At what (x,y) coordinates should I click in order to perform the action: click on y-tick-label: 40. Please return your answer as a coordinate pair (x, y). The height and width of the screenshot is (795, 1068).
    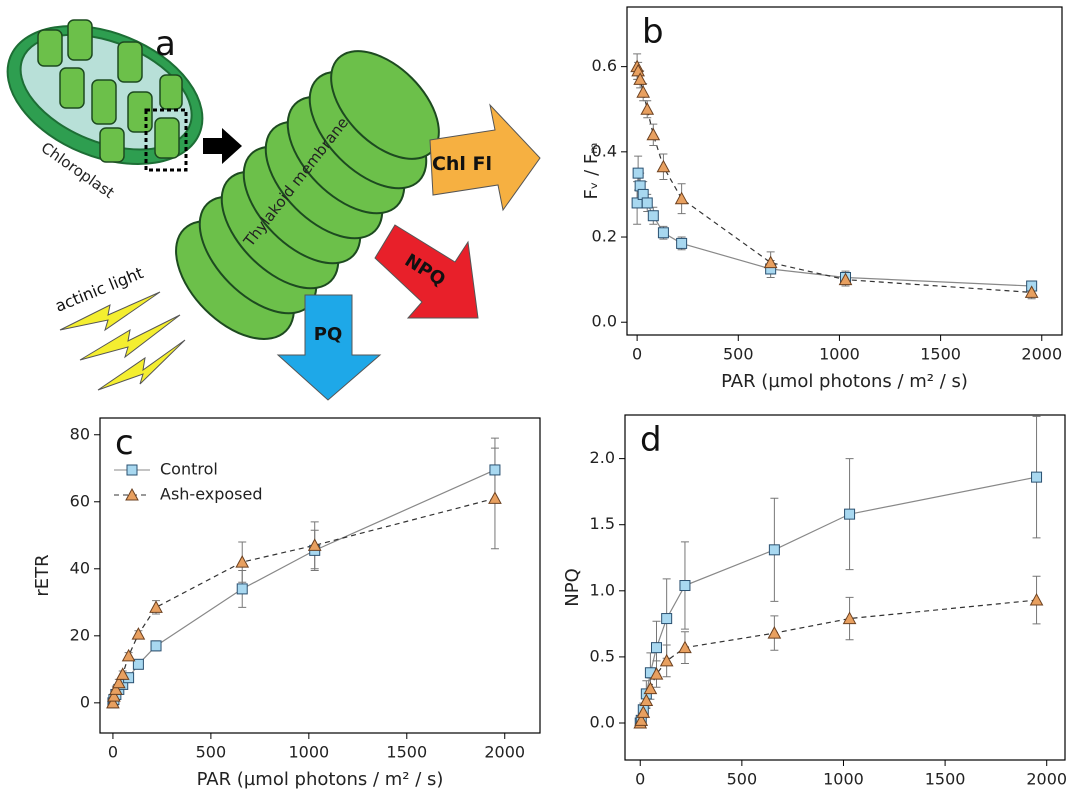
    Looking at the image, I should click on (80, 567).